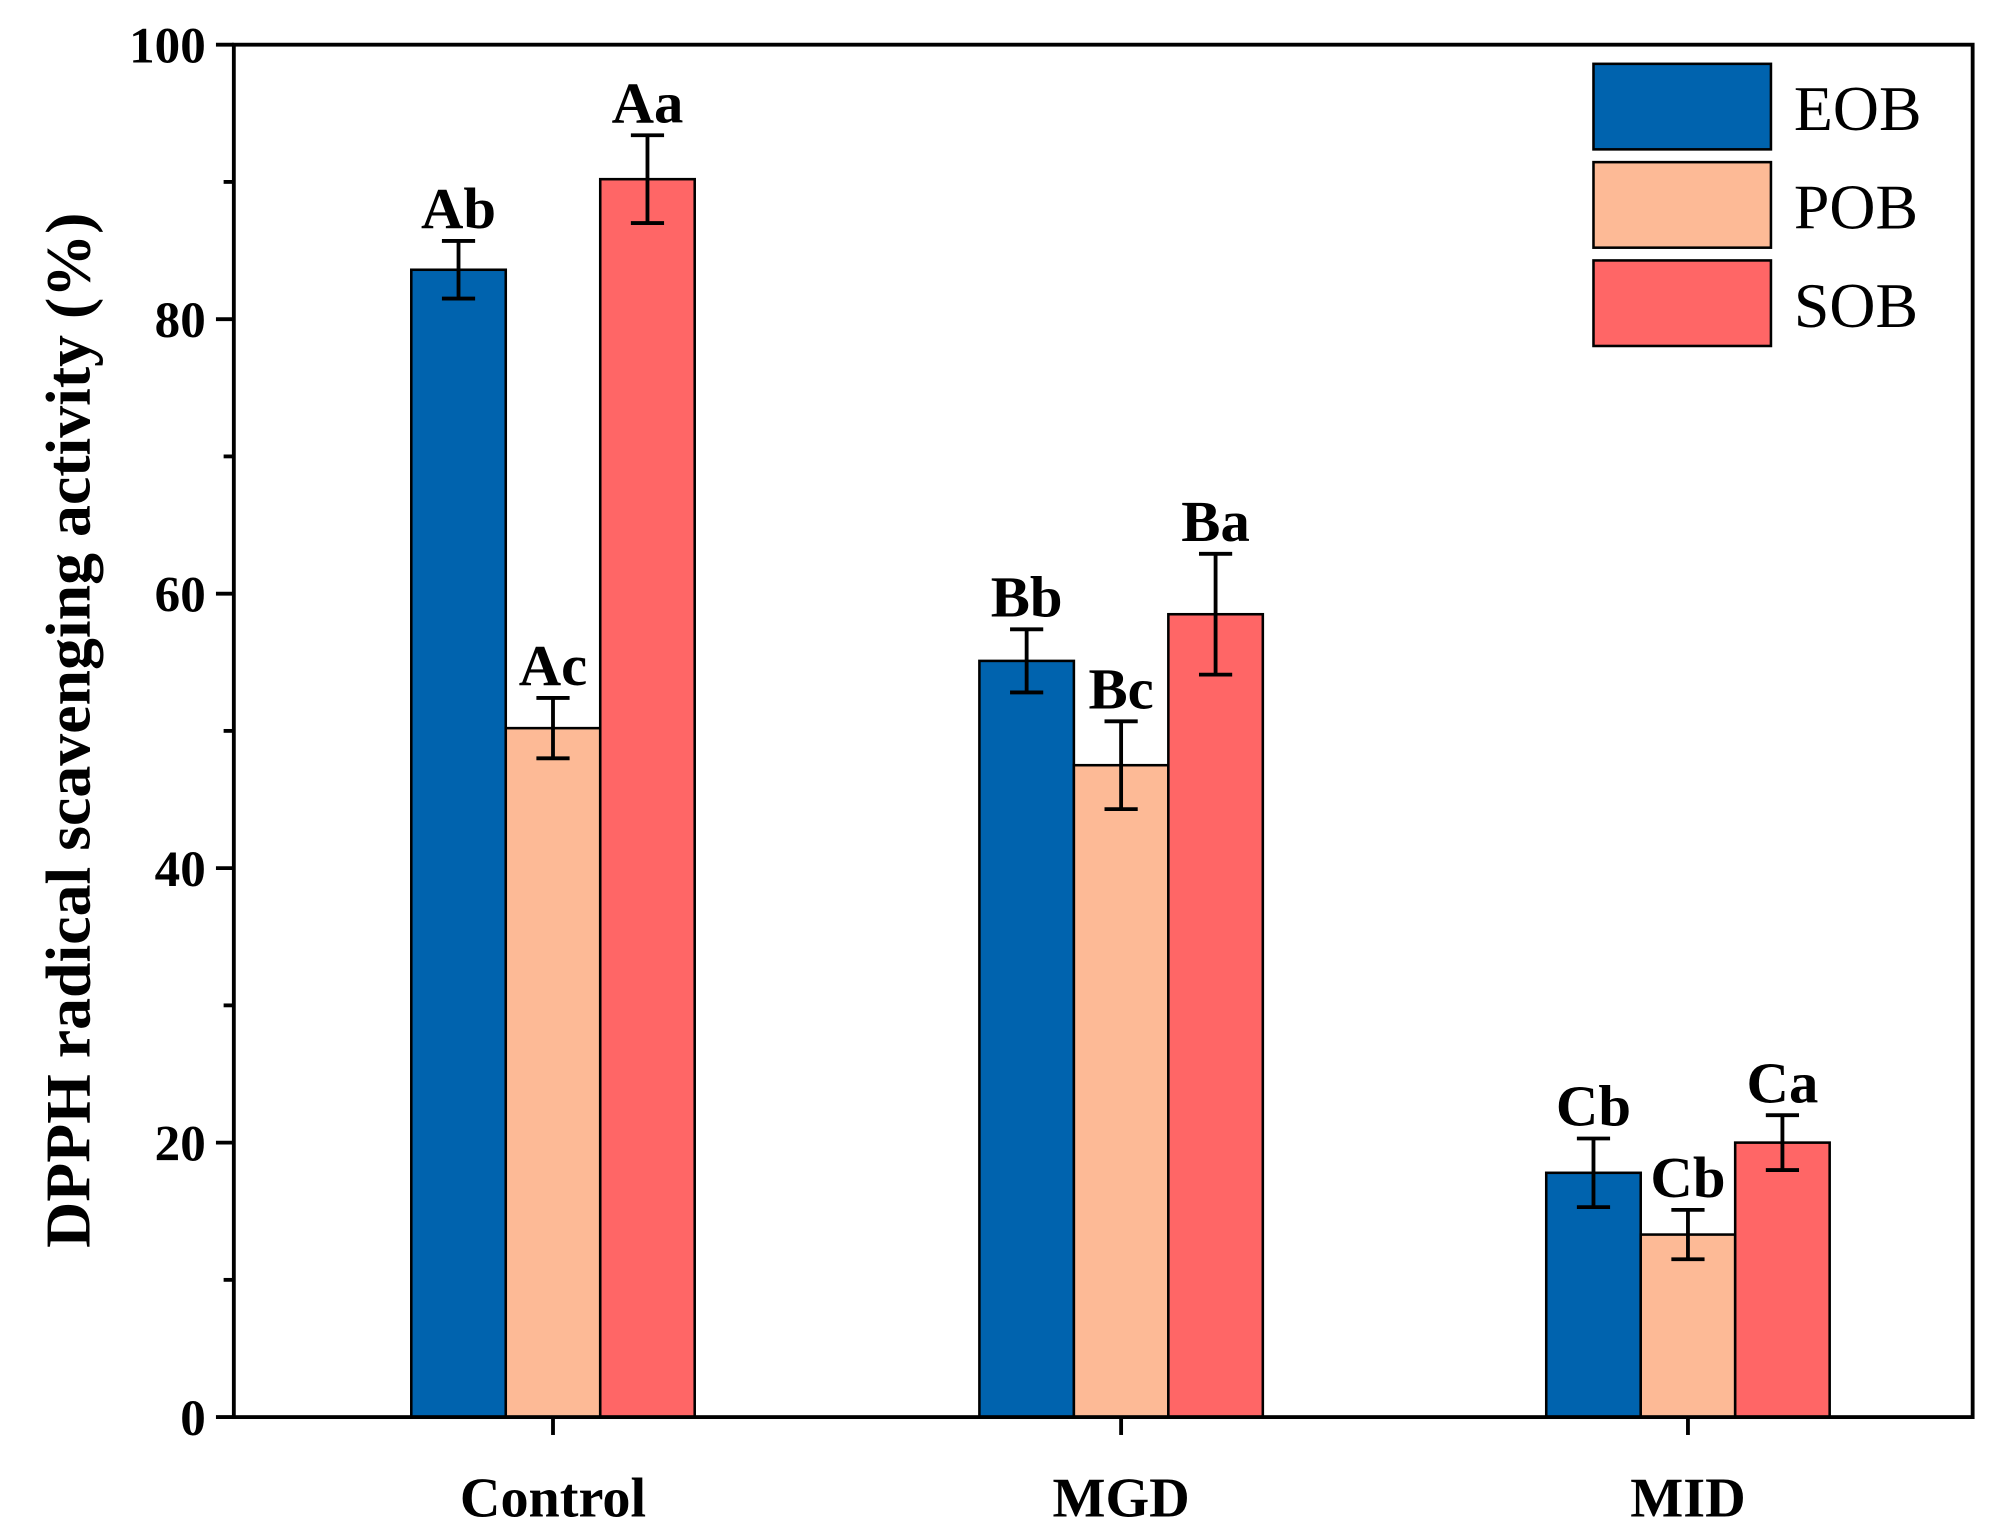  I want to click on significance-label: Aa, so click(648, 102).